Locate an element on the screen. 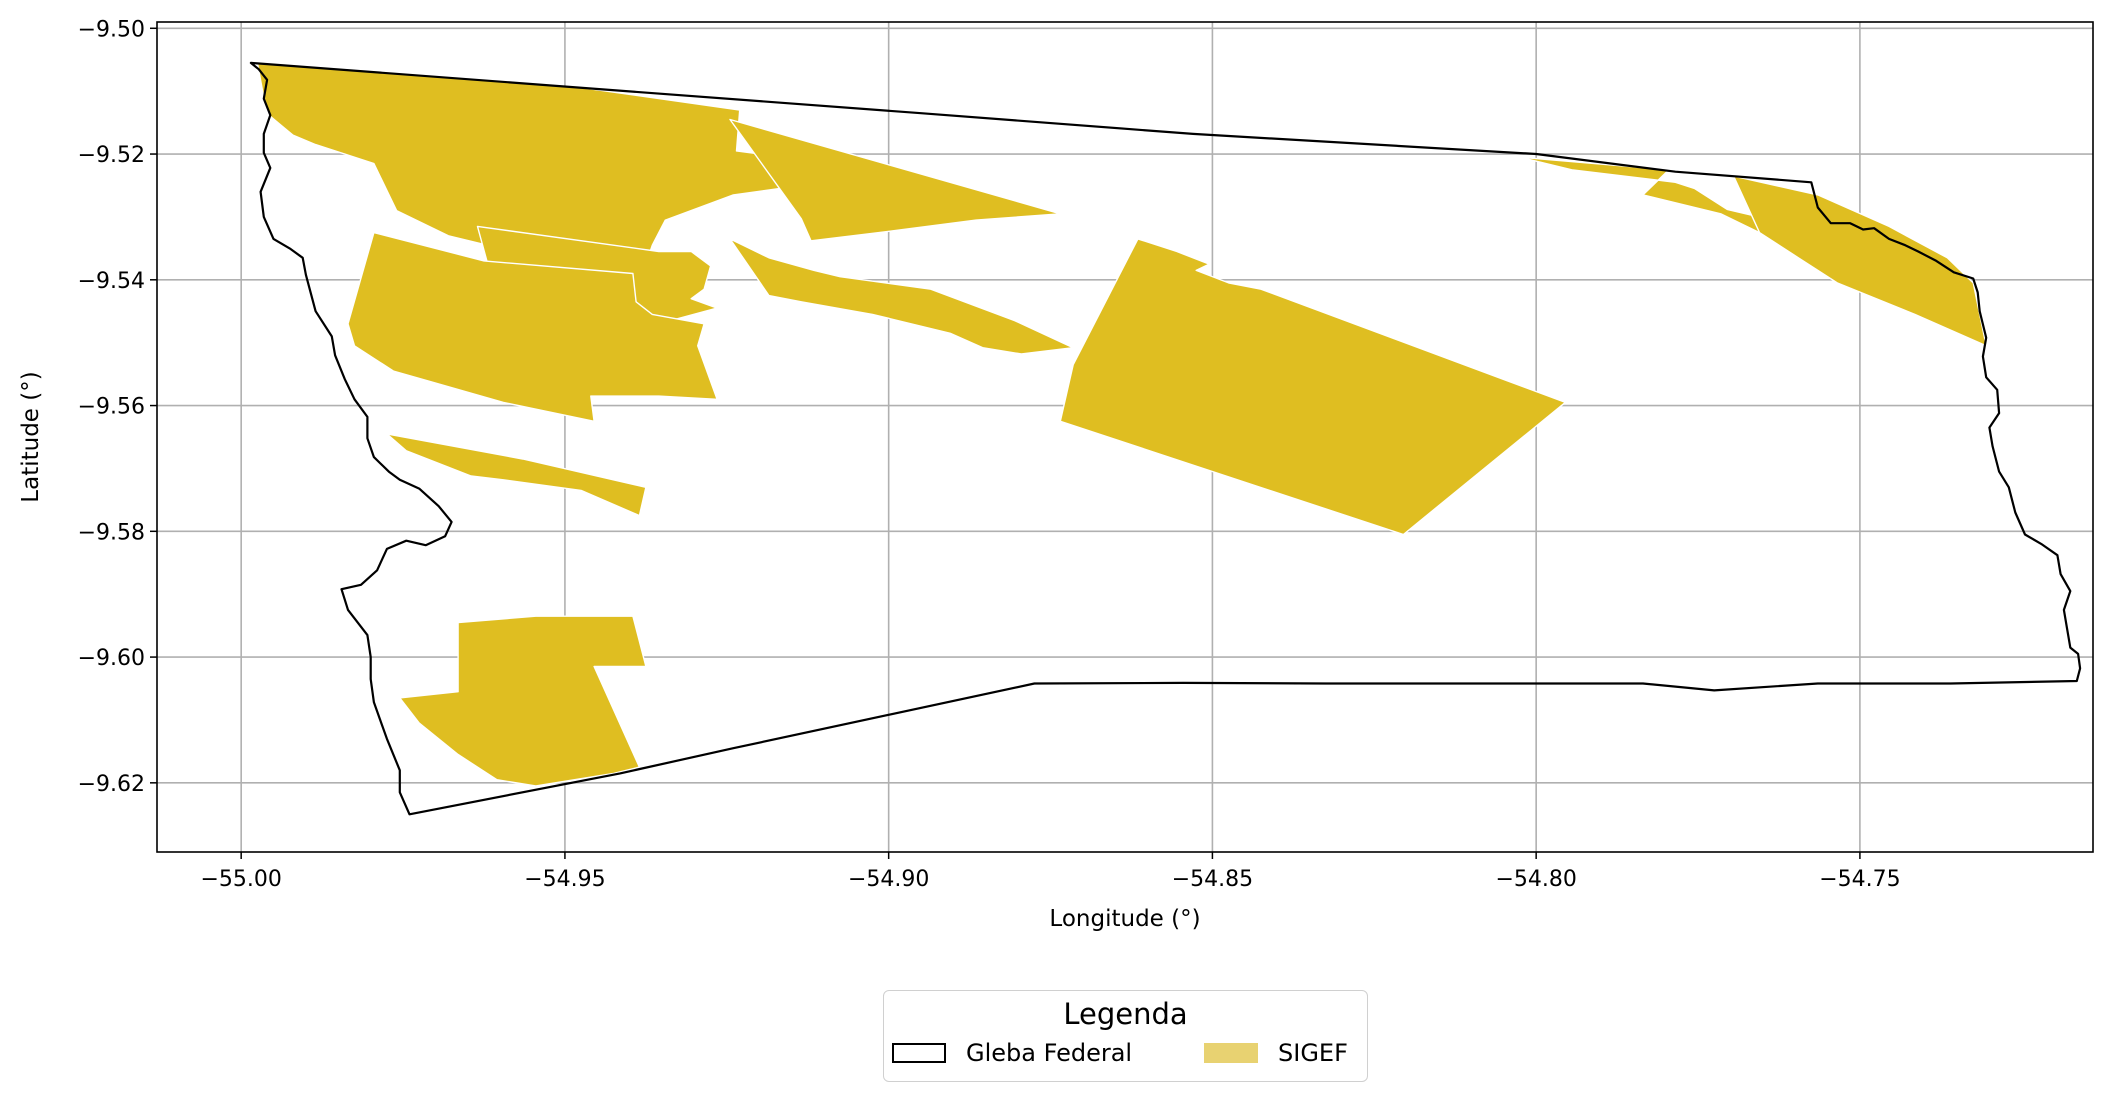 The image size is (2110, 1100). legend-label-sigef: SIGEF is located at coordinates (1313, 1053).